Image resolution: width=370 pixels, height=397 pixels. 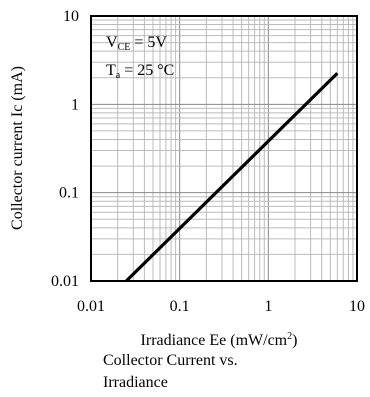 I want to click on y-tick-label: 10, so click(x=71, y=16).